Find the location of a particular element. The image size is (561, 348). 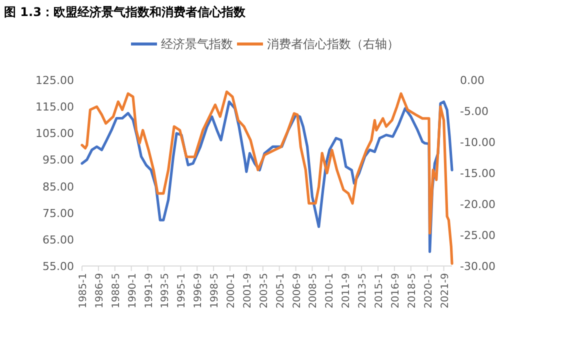

y-tick-label: 115.00 is located at coordinates (55, 107).